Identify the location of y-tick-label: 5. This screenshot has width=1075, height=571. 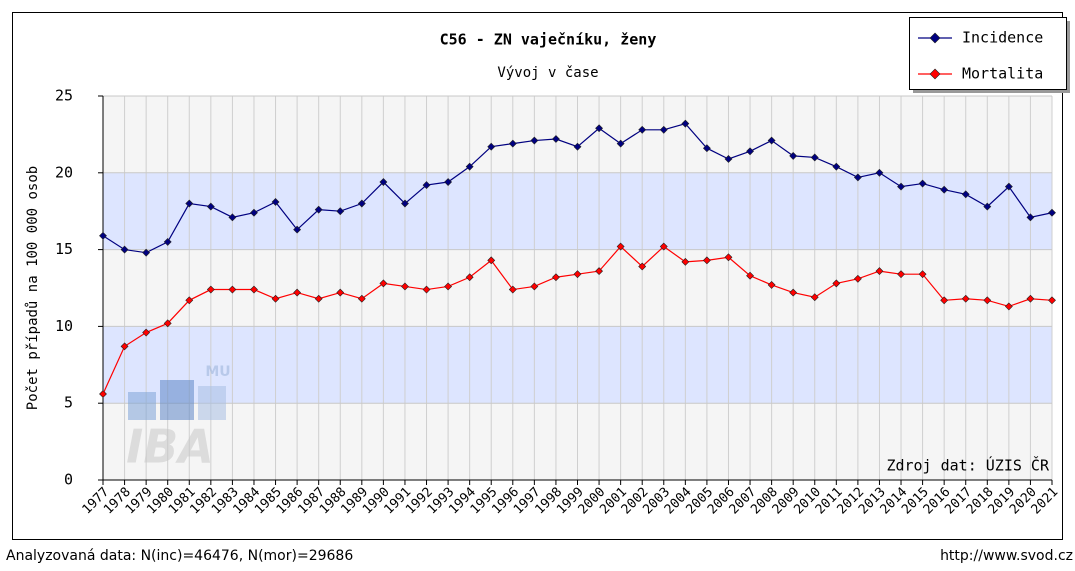
(68, 403).